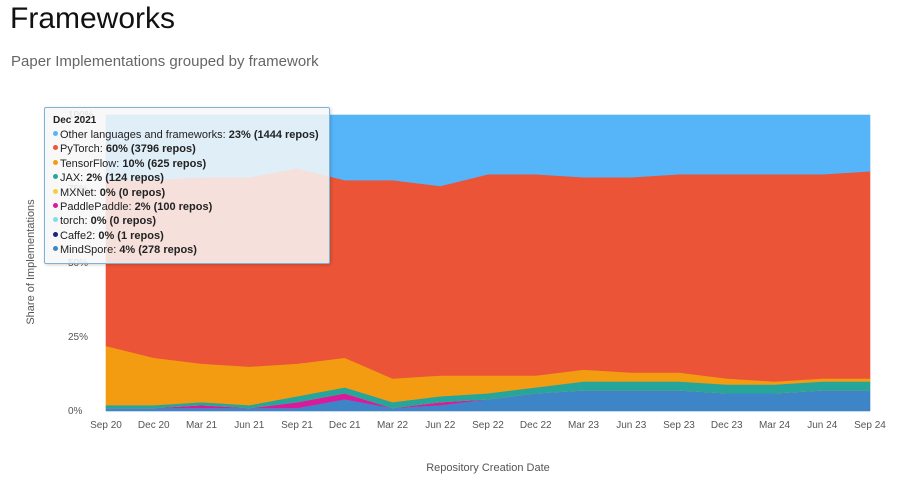 This screenshot has height=486, width=900. Describe the element at coordinates (822, 425) in the screenshot. I see `x-tick-label: Jun 24` at that location.